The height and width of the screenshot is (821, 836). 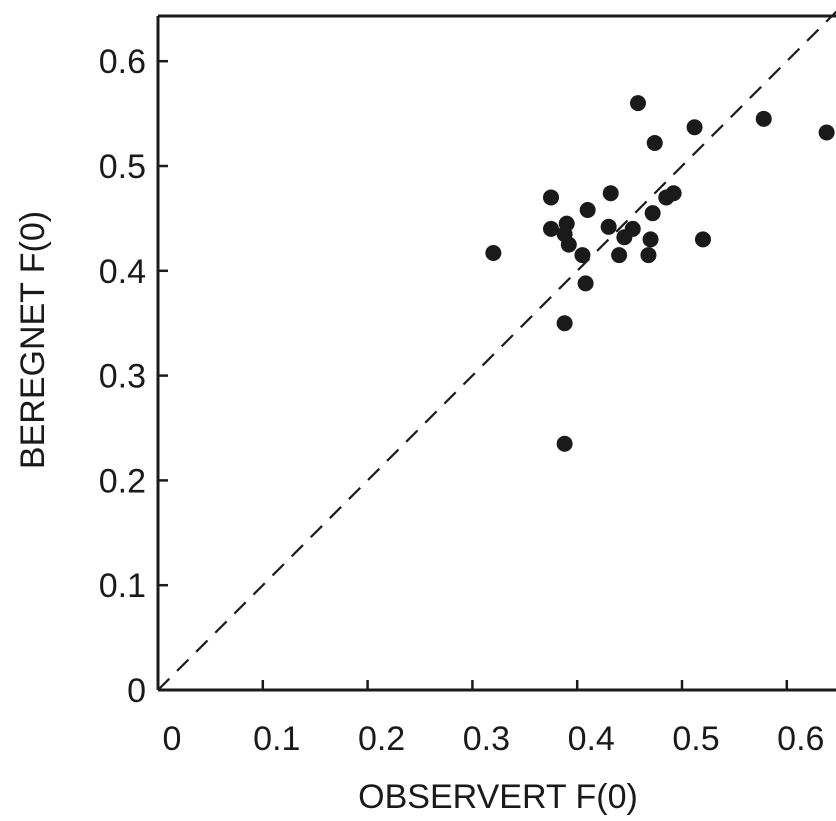 I want to click on y-tick-label: 0.6, so click(x=122, y=62).